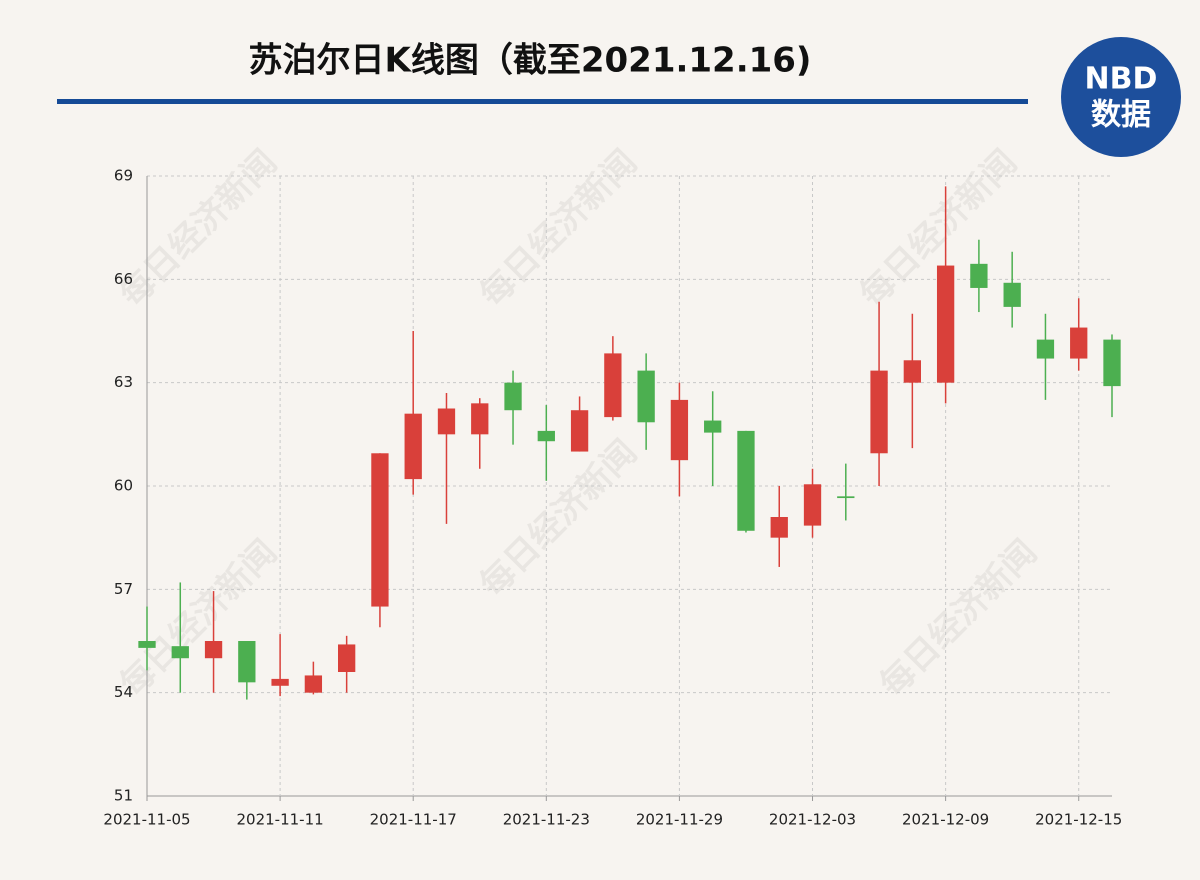  I want to click on logo-circle, so click(1121, 97).